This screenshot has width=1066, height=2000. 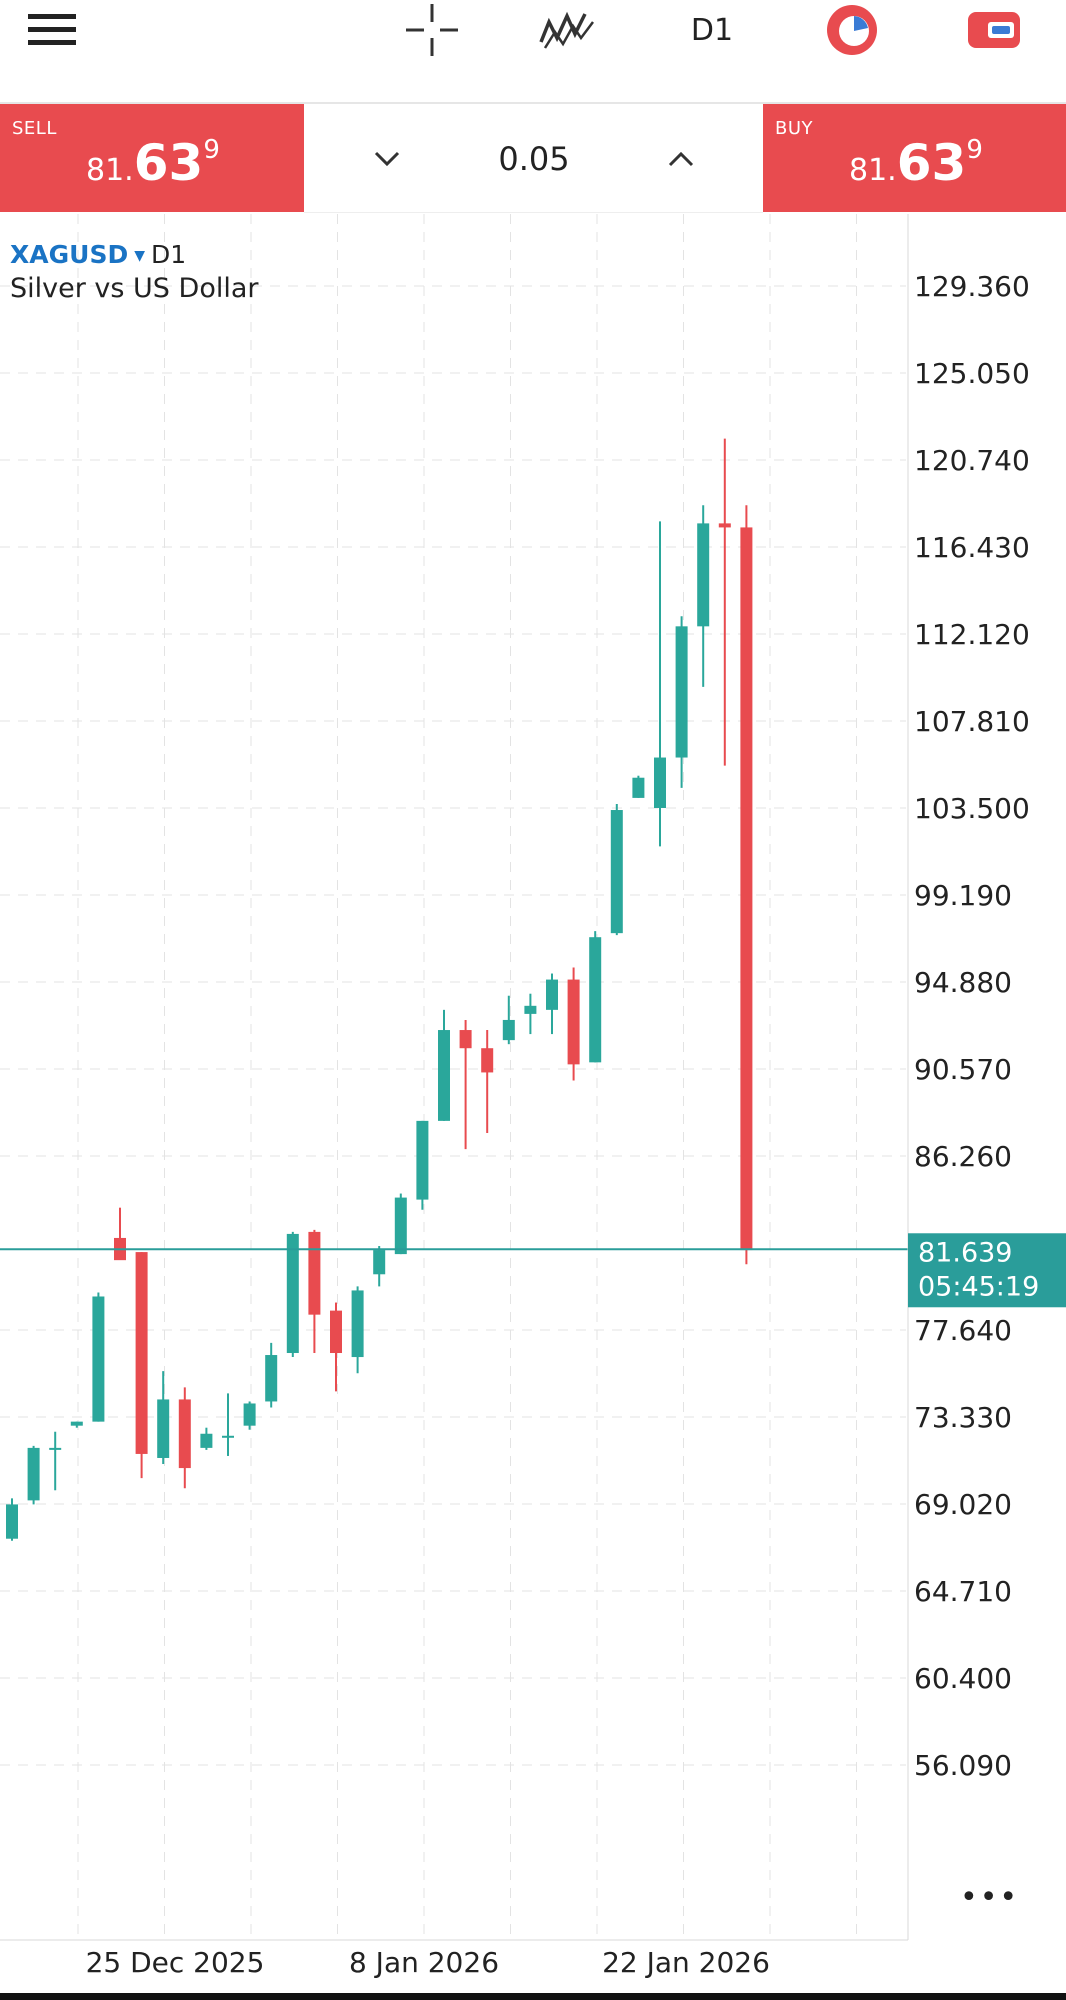 I want to click on timeframe-button: D1, so click(x=712, y=30).